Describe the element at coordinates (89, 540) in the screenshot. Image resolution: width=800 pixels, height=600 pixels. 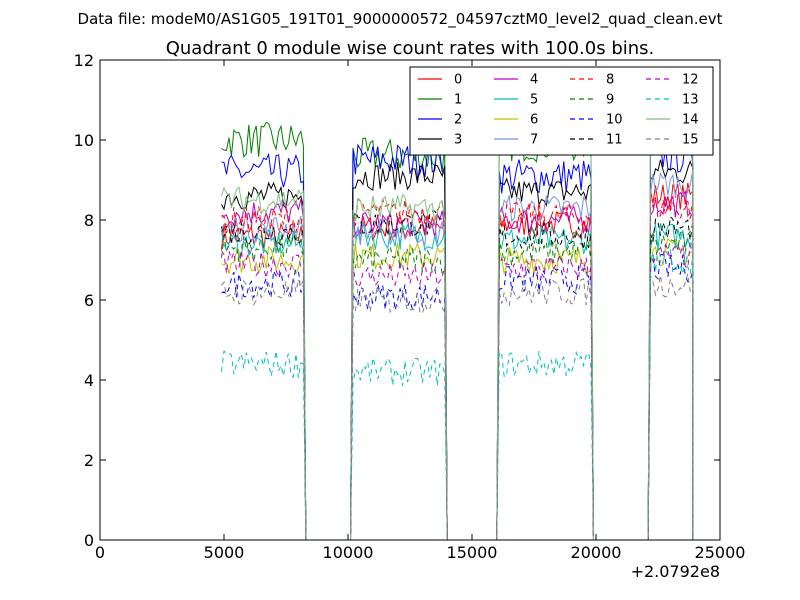
I see `y-tick-label: 0` at that location.